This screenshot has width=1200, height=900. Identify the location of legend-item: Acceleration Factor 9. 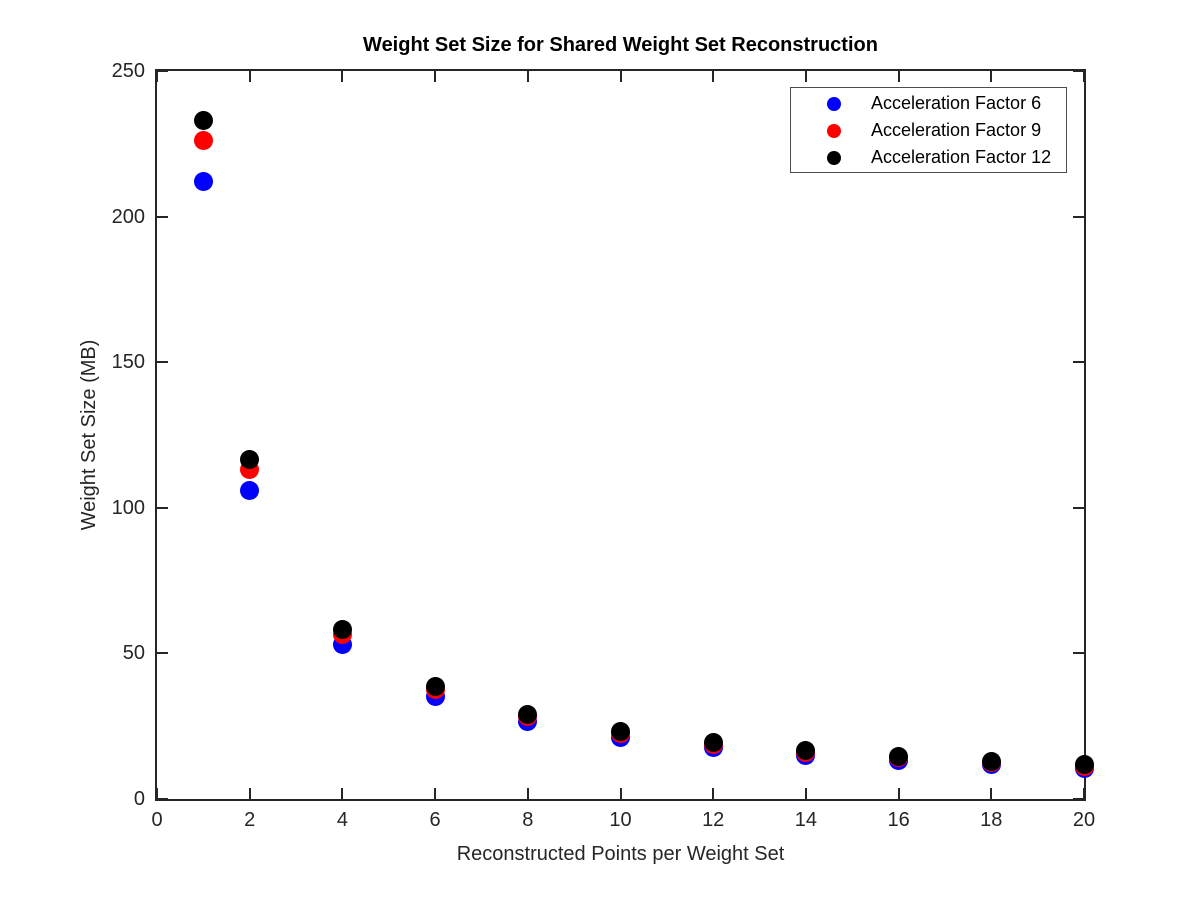
(928, 130).